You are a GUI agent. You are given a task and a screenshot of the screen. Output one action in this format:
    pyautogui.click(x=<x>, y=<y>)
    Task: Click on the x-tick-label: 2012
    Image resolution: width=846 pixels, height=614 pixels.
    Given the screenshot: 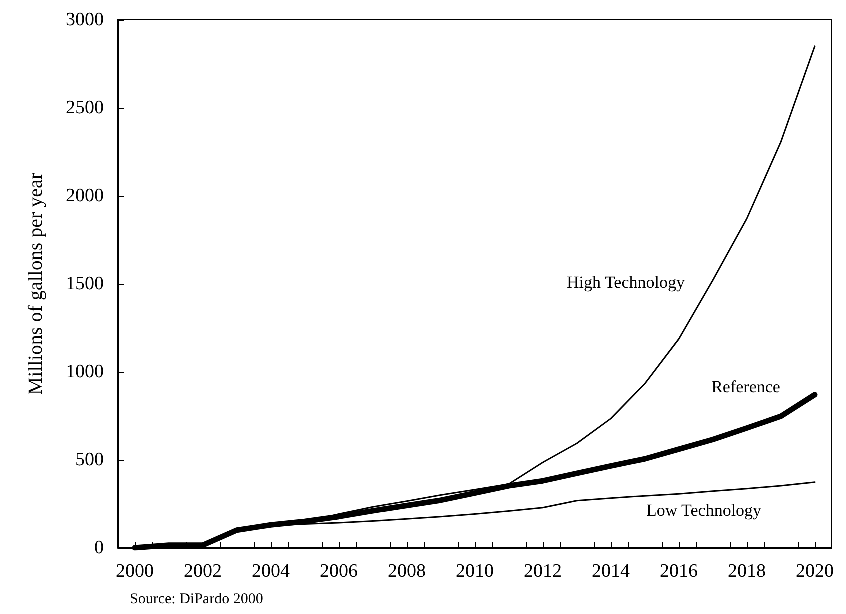 What is the action you would take?
    pyautogui.click(x=543, y=571)
    